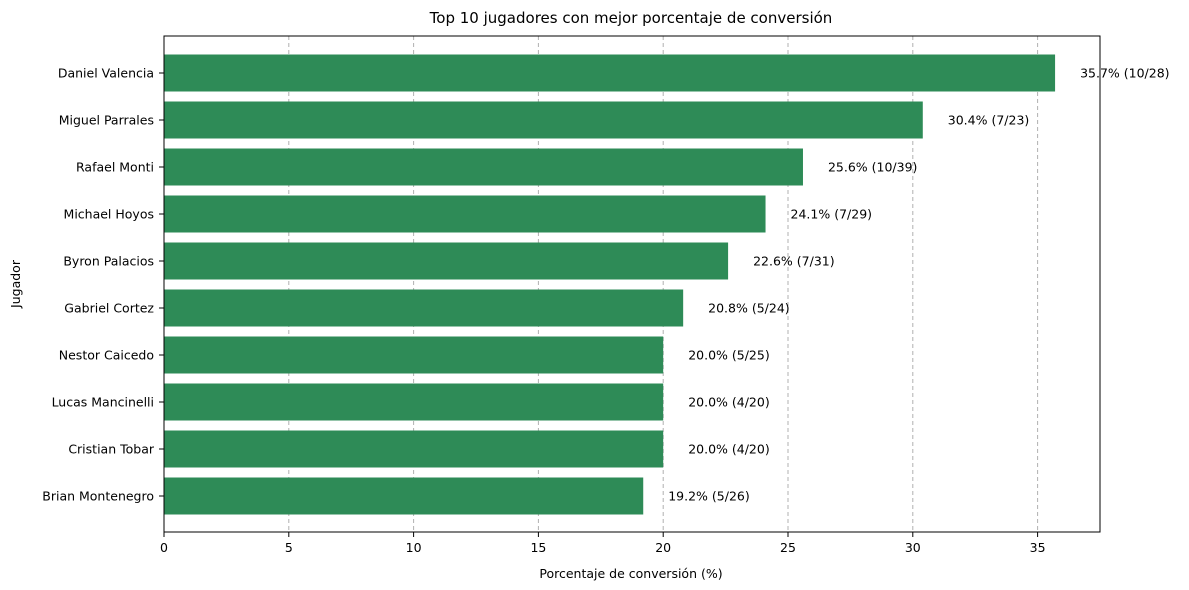 This screenshot has height=590, width=1189. Describe the element at coordinates (913, 547) in the screenshot. I see `x-tick-label: 30` at that location.